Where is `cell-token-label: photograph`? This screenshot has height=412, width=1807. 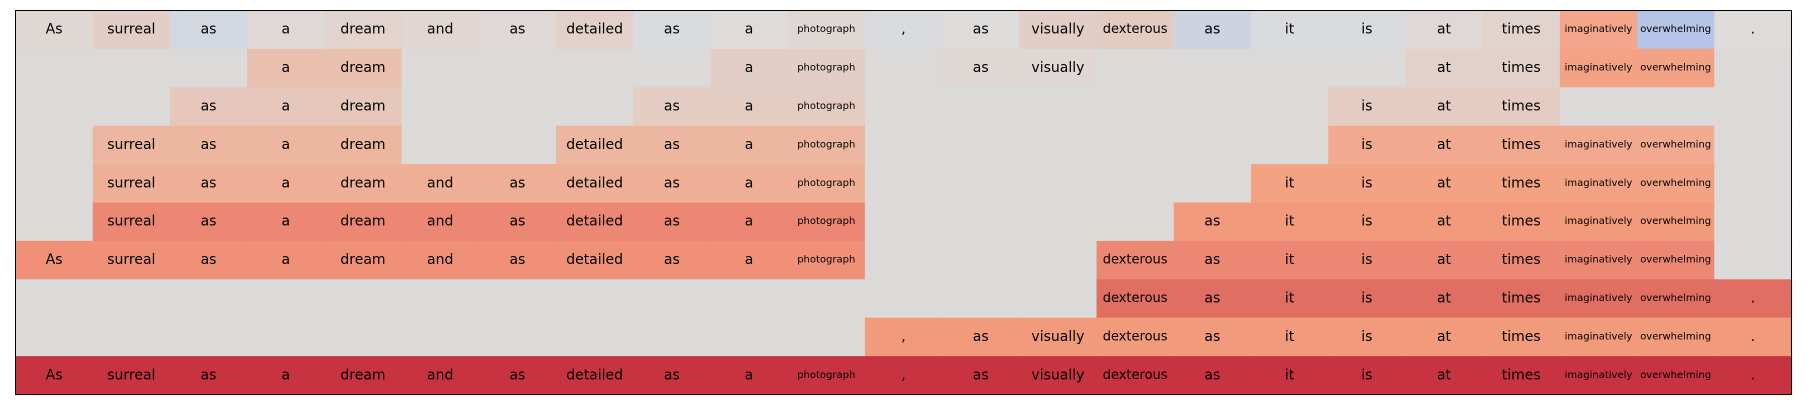
cell-token-label: photograph is located at coordinates (826, 183).